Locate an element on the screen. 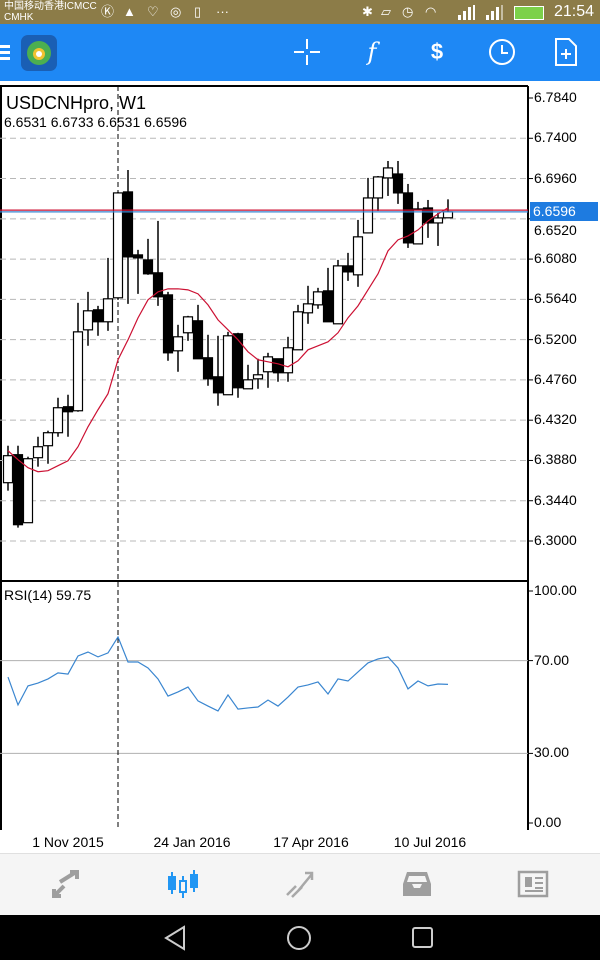 The height and width of the screenshot is (960, 600). price-label: 6.3880 is located at coordinates (555, 459).